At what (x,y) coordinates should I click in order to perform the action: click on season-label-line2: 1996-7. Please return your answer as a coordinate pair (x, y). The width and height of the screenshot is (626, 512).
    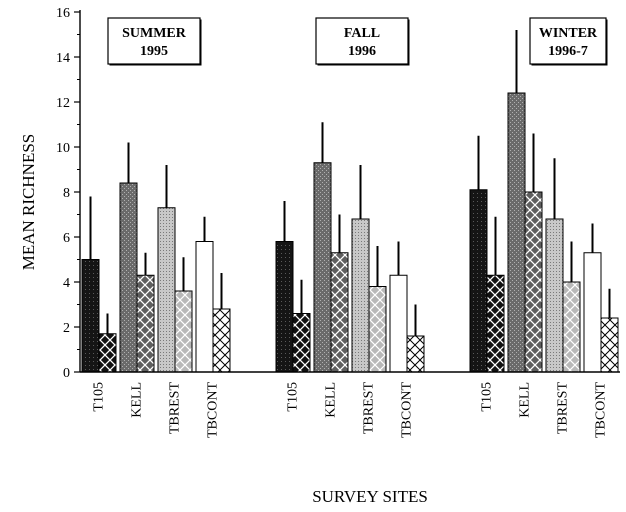
    Looking at the image, I should click on (568, 51).